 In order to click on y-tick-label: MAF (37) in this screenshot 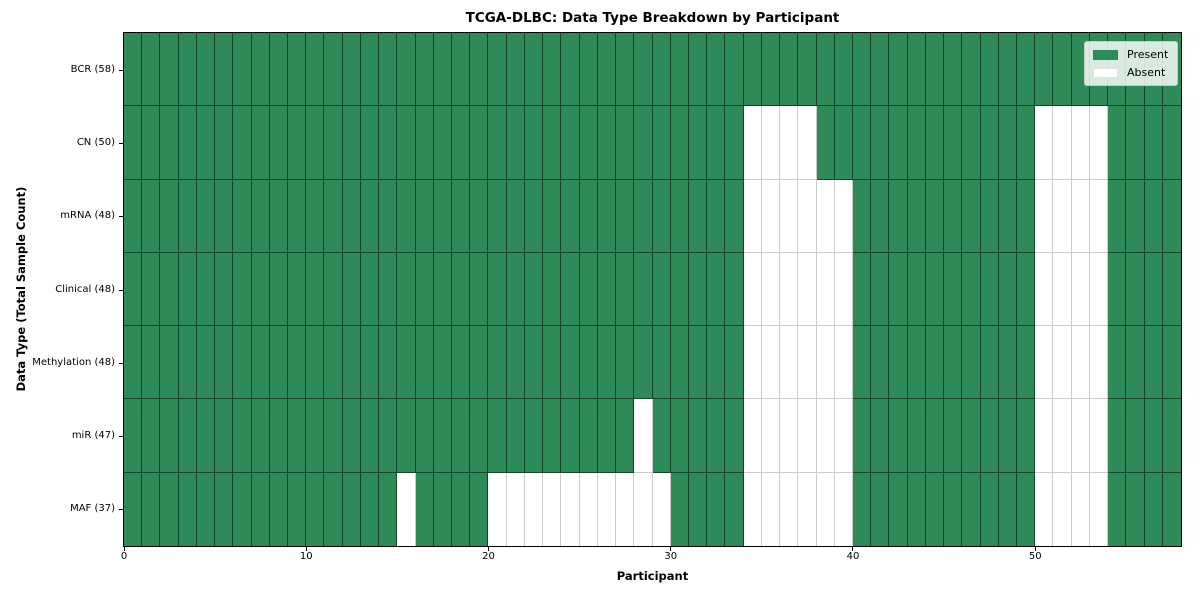, I will do `click(92, 509)`.